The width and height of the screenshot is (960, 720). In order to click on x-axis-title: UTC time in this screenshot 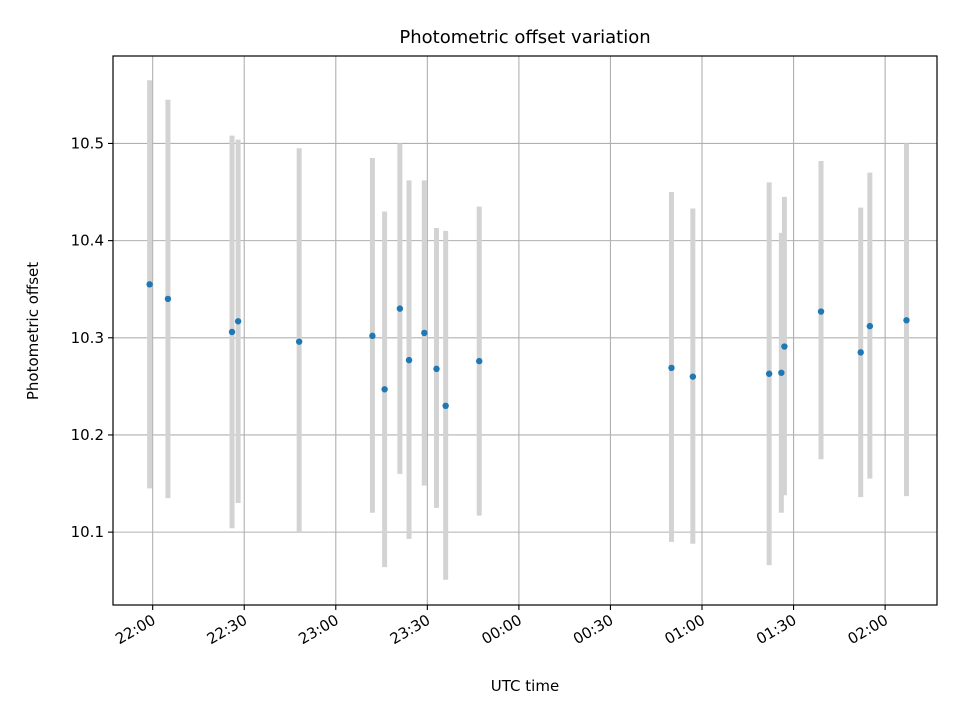, I will do `click(525, 686)`.